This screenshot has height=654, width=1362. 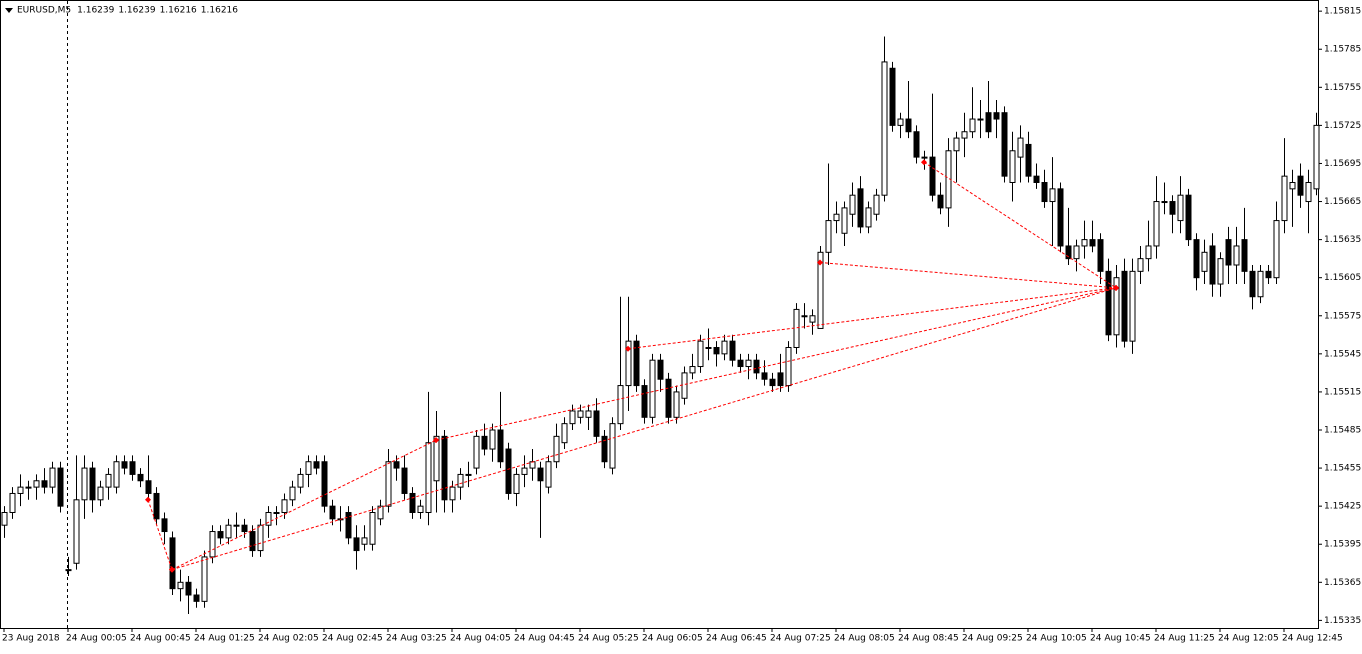 I want to click on y-tick-label: 1.15815, so click(x=1342, y=12).